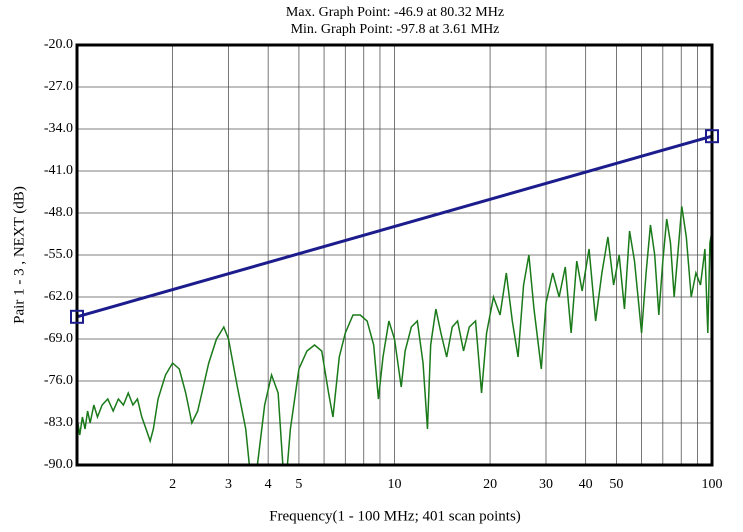 The width and height of the screenshot is (743, 532). I want to click on x-tick-label: 5, so click(298, 484).